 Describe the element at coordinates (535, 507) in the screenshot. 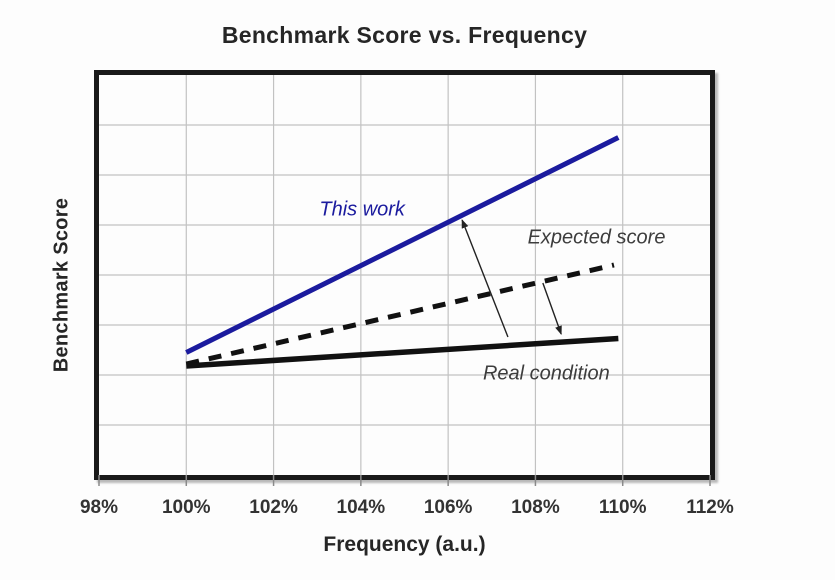

I see `x-tick-label: 108%` at that location.